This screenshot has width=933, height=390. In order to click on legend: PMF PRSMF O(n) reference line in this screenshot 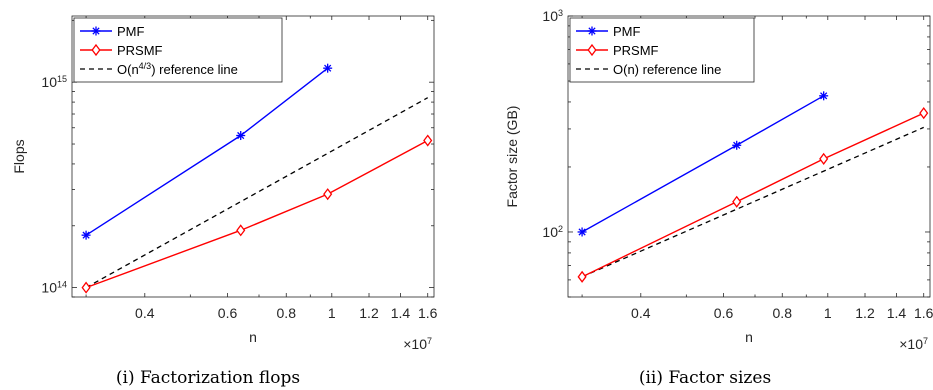, I will do `click(662, 50)`.